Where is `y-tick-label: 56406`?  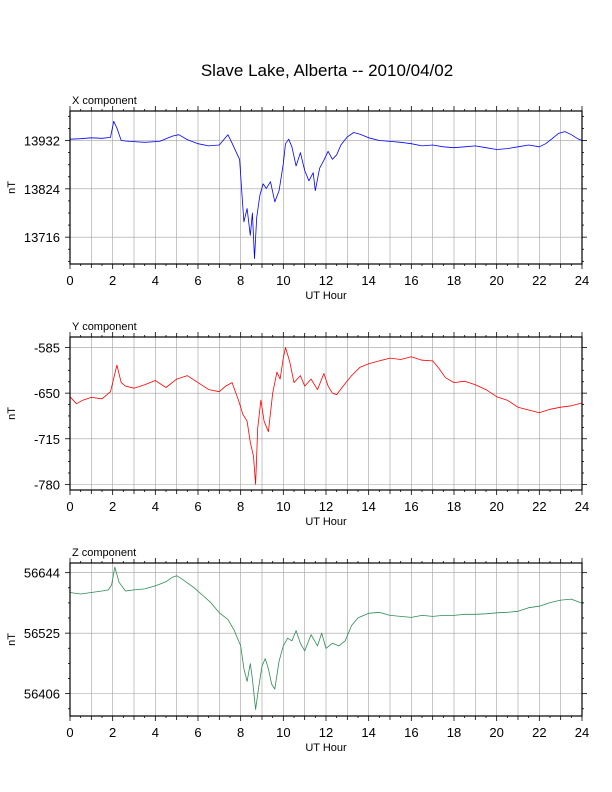
y-tick-label: 56406 is located at coordinates (42, 694).